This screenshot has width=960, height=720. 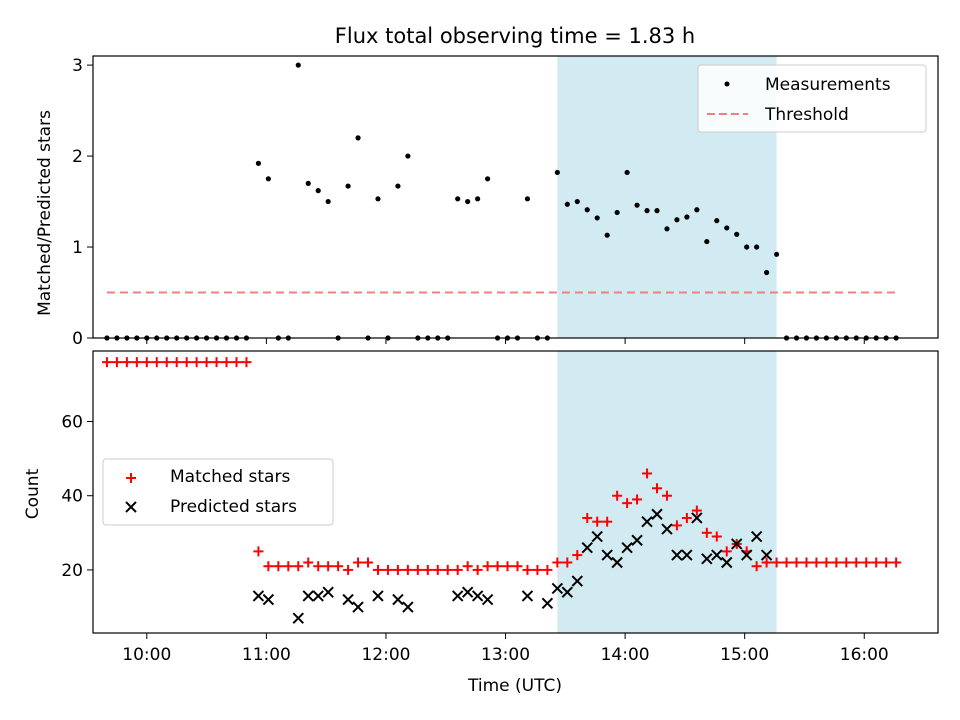 What do you see at coordinates (806, 115) in the screenshot?
I see `legend-threshold-label: Threshold` at bounding box center [806, 115].